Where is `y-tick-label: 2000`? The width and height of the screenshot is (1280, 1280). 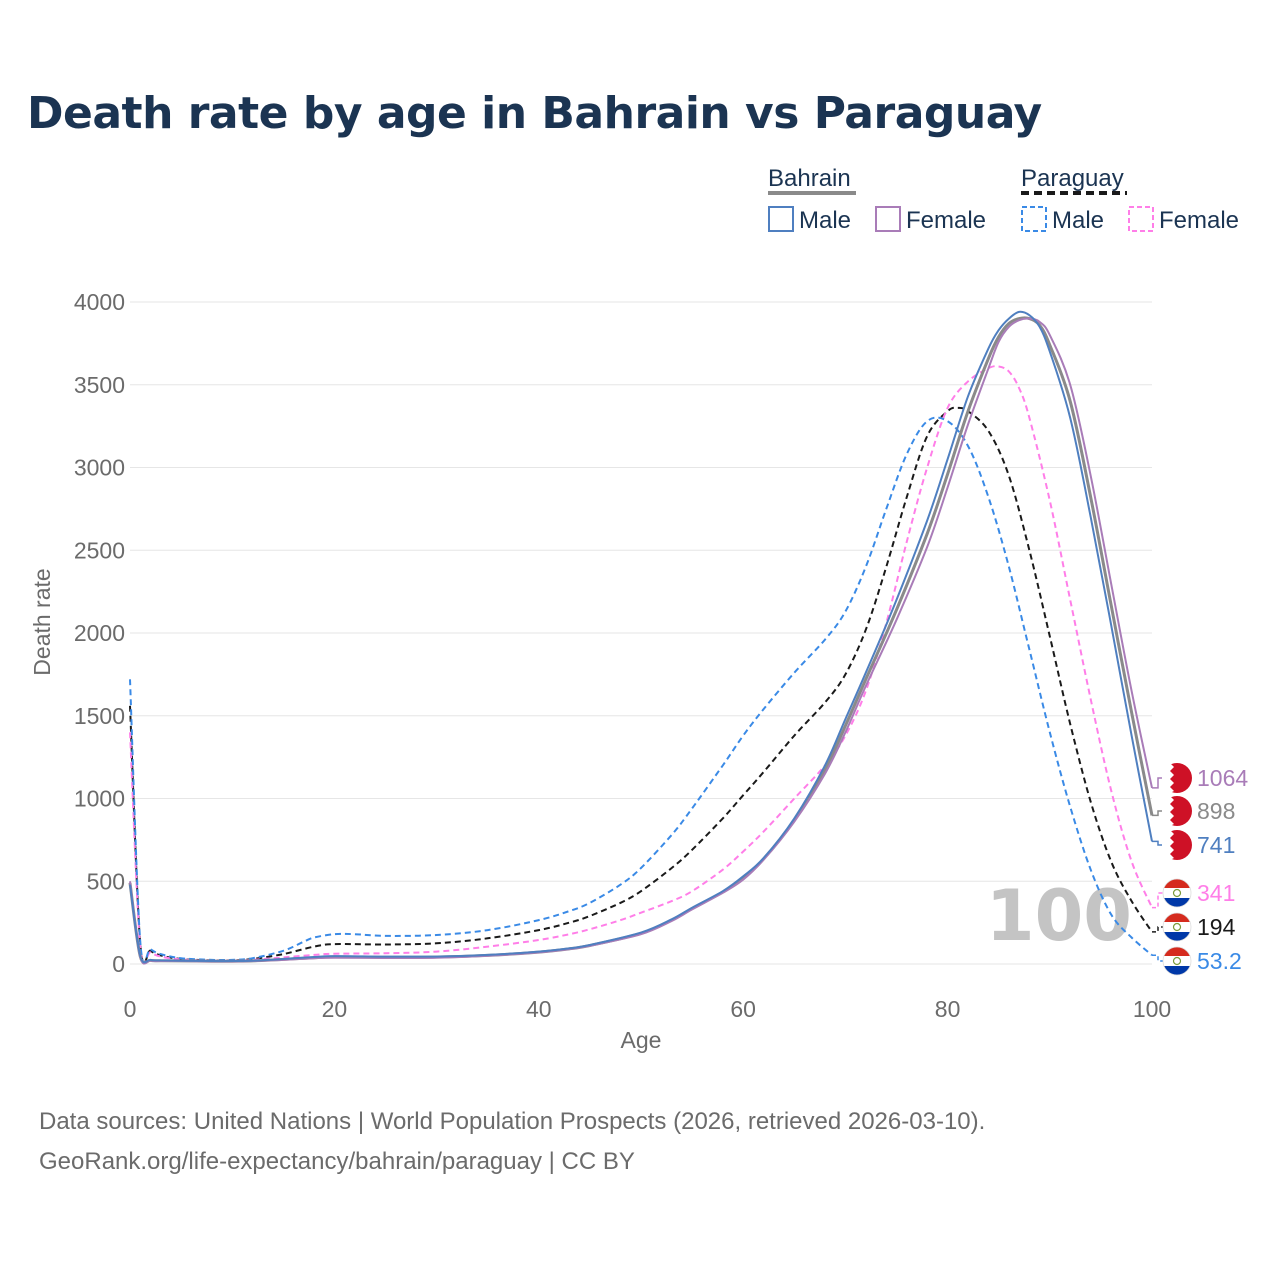
y-tick-label: 2000 is located at coordinates (99, 633).